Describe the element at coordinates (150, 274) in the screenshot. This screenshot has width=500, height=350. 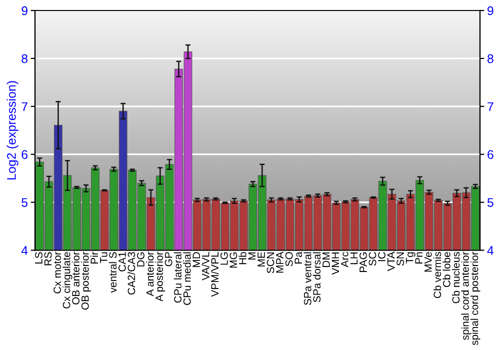
I see `x-tick-label: A anterior` at that location.